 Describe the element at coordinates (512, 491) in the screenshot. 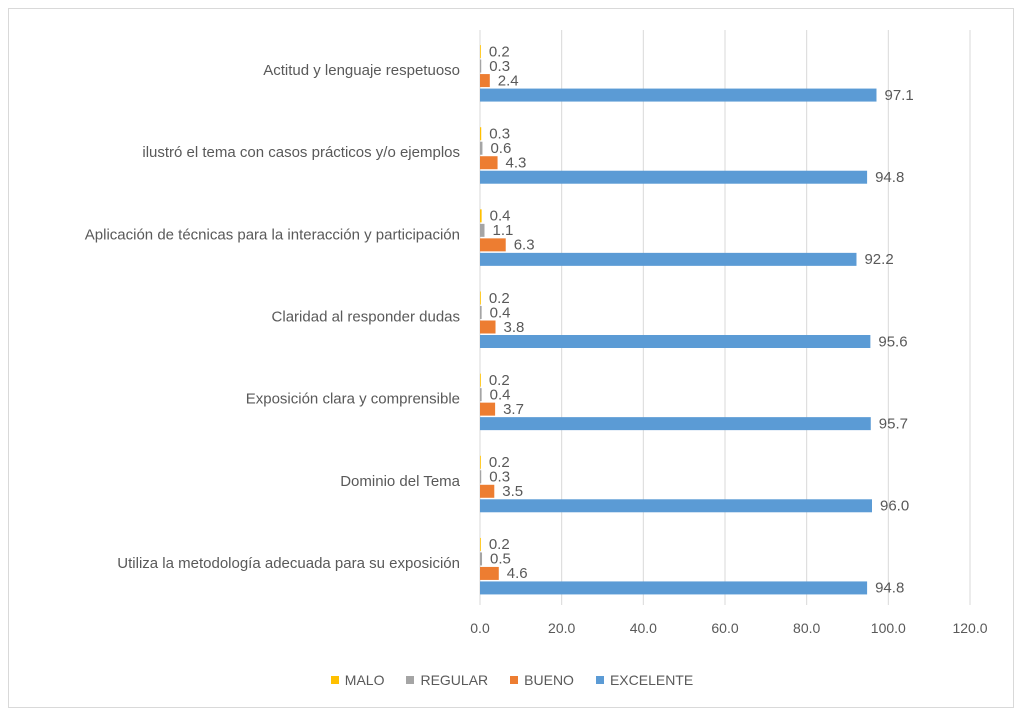

I see `data-label: 3.5` at that location.